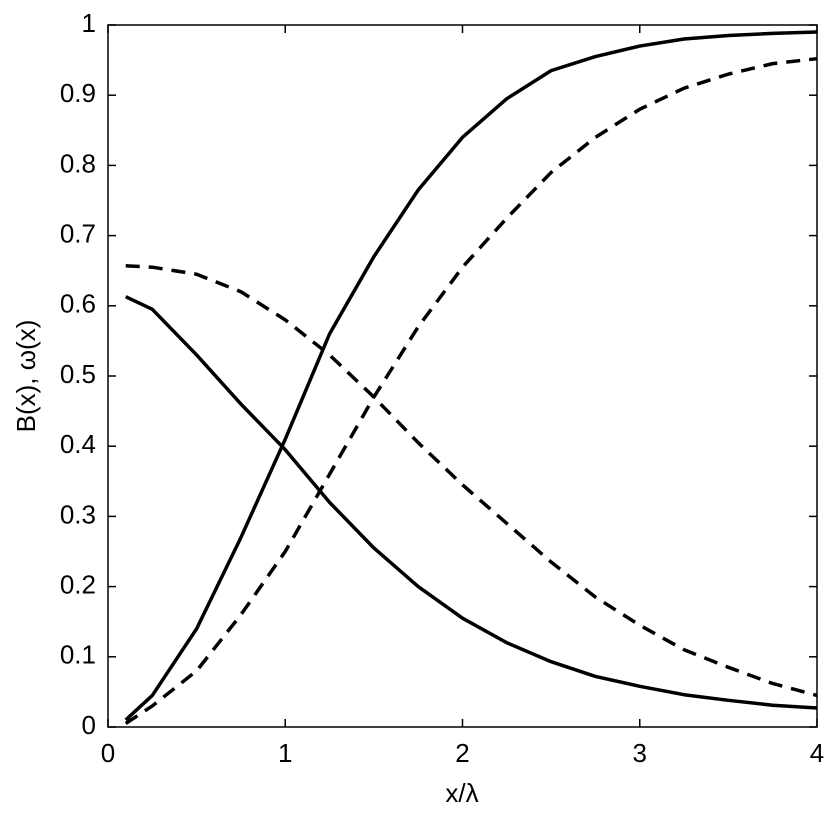 The height and width of the screenshot is (814, 830). I want to click on y-tick-label: 0.1, so click(78, 655).